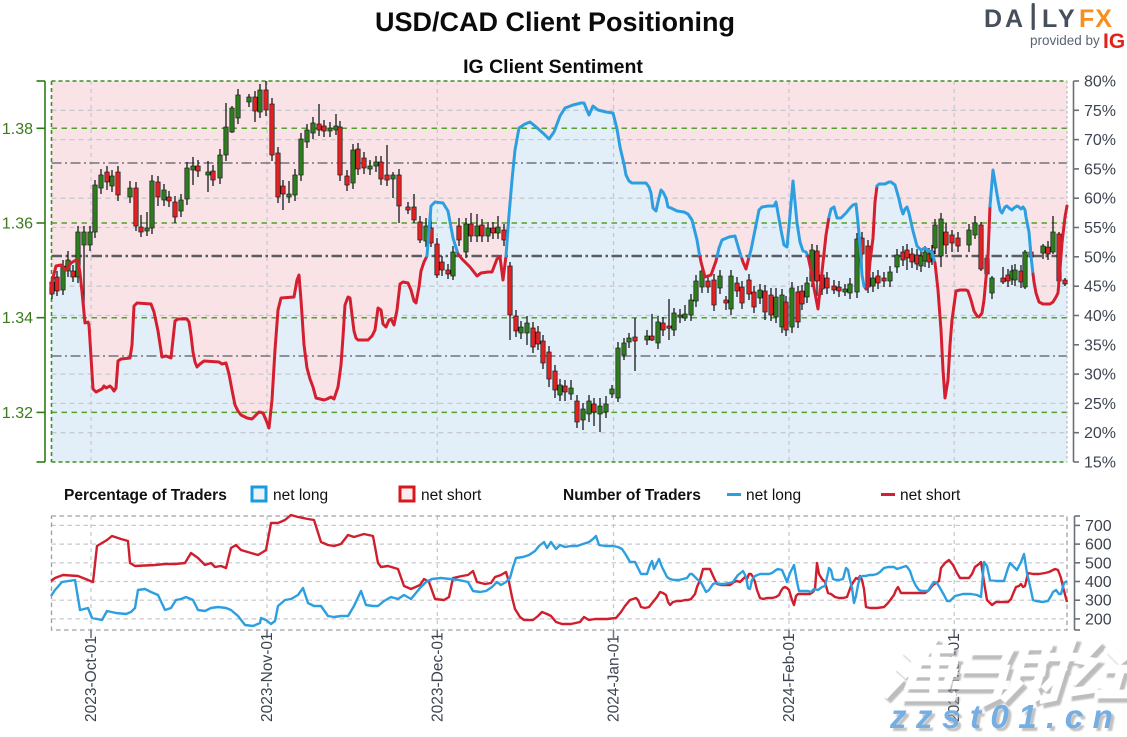 The width and height of the screenshot is (1127, 737). Describe the element at coordinates (1098, 582) in the screenshot. I see `svg-text: 400` at that location.